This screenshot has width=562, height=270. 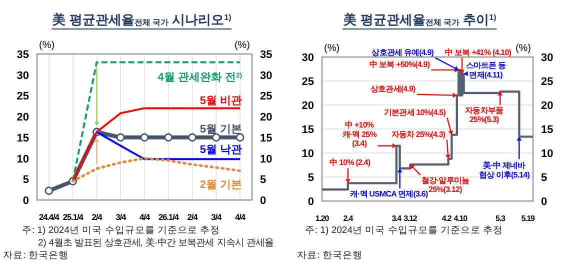 I want to click on chart-title: 美 평균관세율전체 국가 시나리오$^{1)}$, so click(x=142, y=19).